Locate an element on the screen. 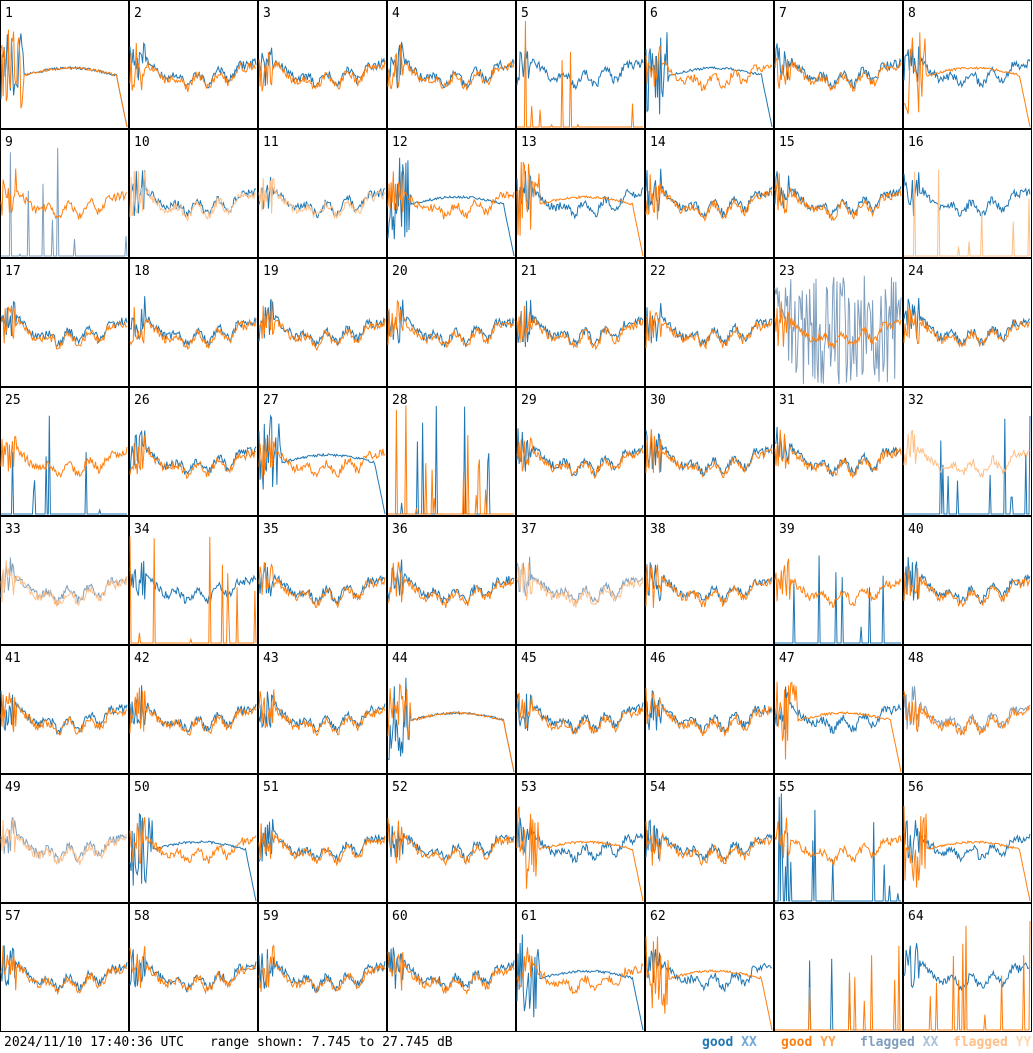 This screenshot has height=1053, width=1033. spectrum-tile-44: 44 is located at coordinates (451, 709).